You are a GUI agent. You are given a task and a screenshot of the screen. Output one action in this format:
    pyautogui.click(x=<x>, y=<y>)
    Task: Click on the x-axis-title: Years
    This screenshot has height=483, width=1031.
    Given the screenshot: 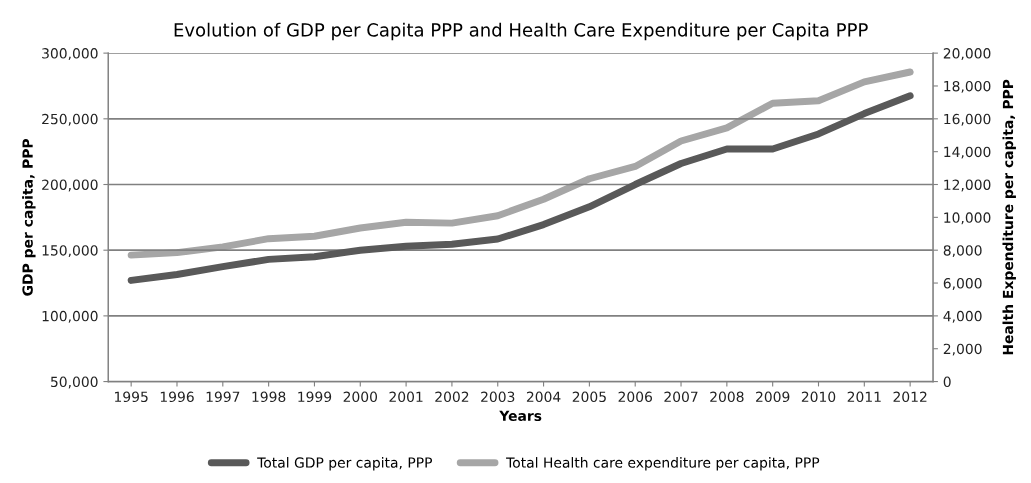 What is the action you would take?
    pyautogui.click(x=520, y=416)
    